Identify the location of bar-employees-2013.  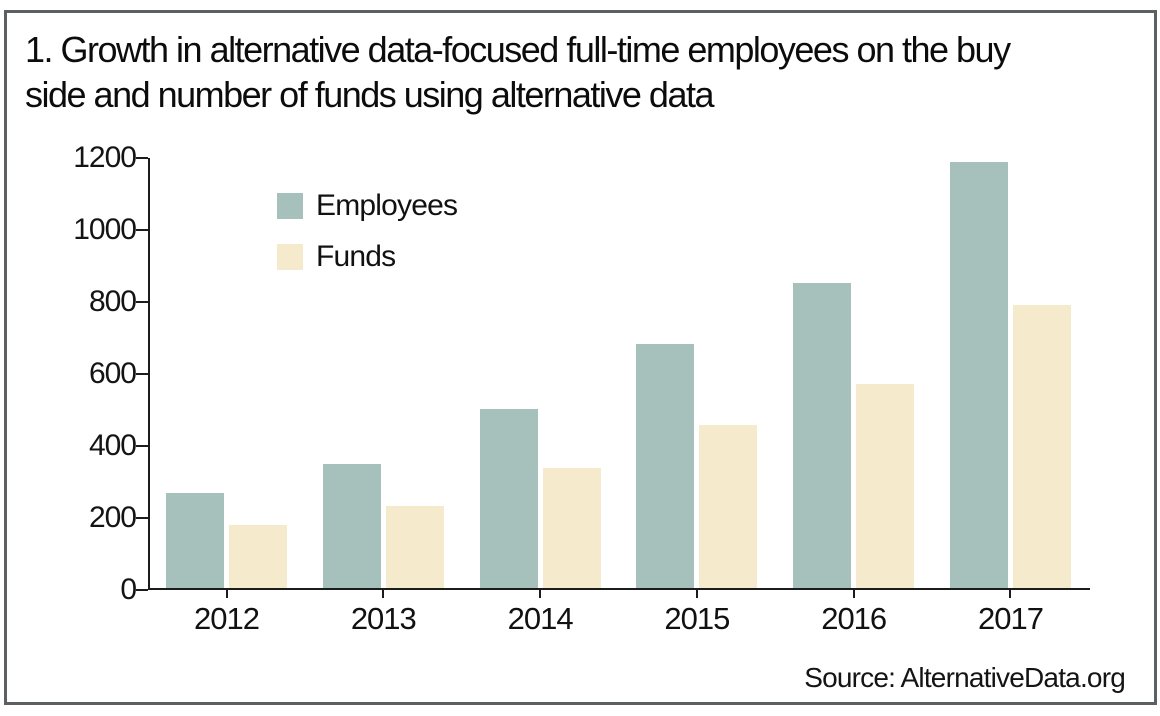
(351, 526).